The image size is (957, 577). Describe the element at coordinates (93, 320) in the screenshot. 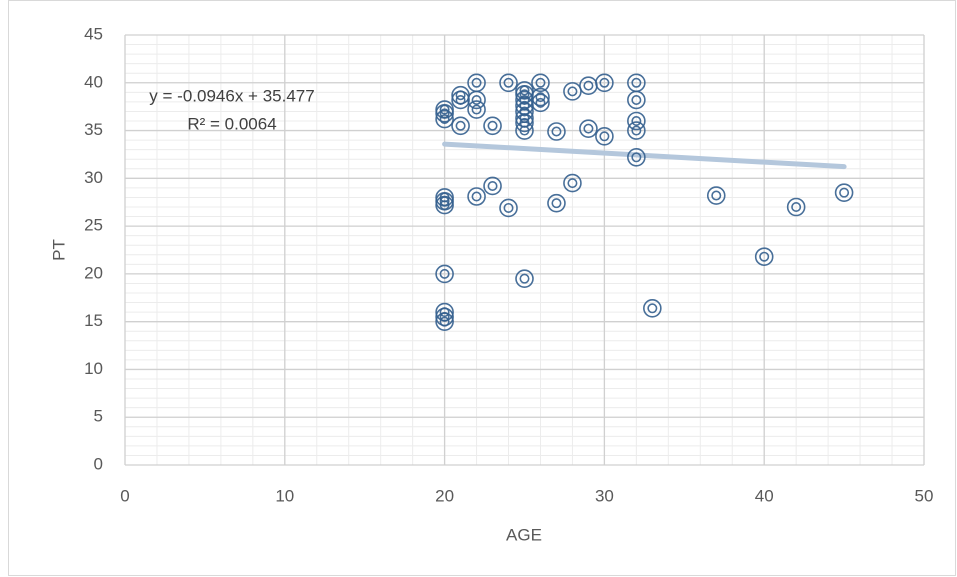

I see `y-tick-label: 15` at that location.